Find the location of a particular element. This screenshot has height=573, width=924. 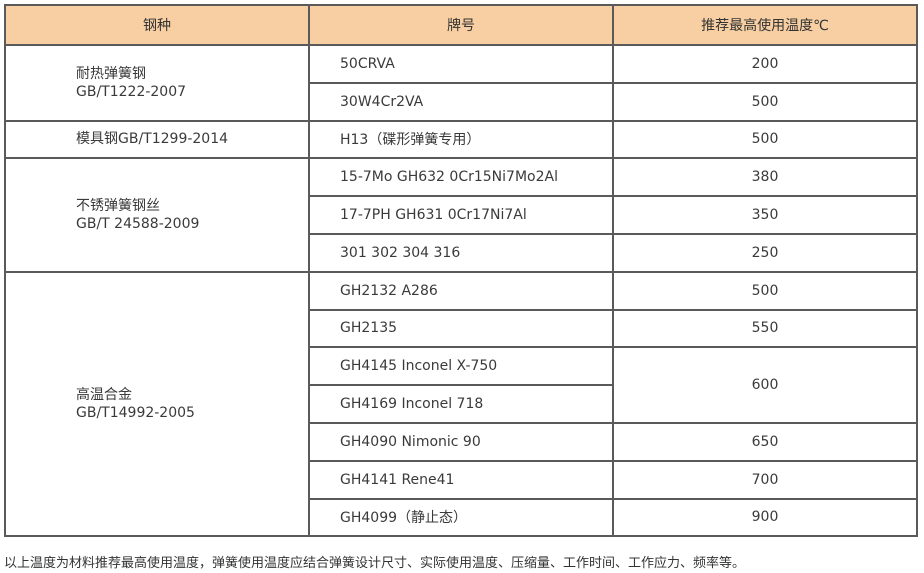

table-row: 17-7PH GH631 0Cr17Ni7Al 350 is located at coordinates (461, 215).